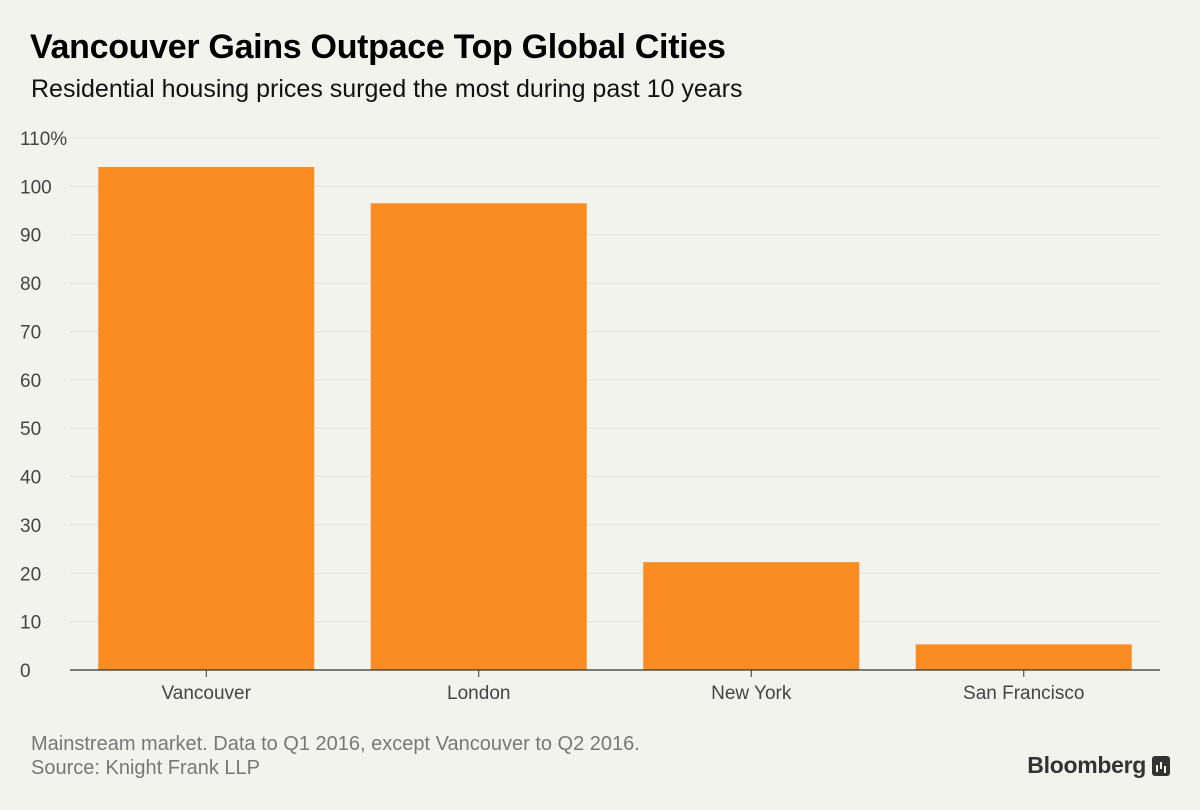  I want to click on y-tick-label: 40, so click(30, 478).